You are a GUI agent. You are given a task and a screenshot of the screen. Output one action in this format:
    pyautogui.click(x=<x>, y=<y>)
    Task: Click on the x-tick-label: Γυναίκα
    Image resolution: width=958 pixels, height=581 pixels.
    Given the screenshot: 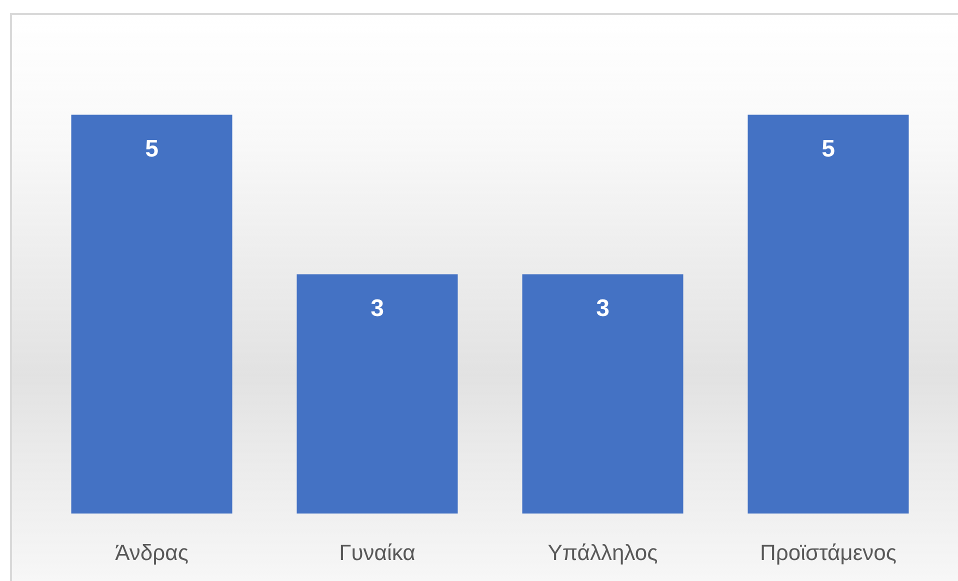 What is the action you would take?
    pyautogui.click(x=377, y=552)
    